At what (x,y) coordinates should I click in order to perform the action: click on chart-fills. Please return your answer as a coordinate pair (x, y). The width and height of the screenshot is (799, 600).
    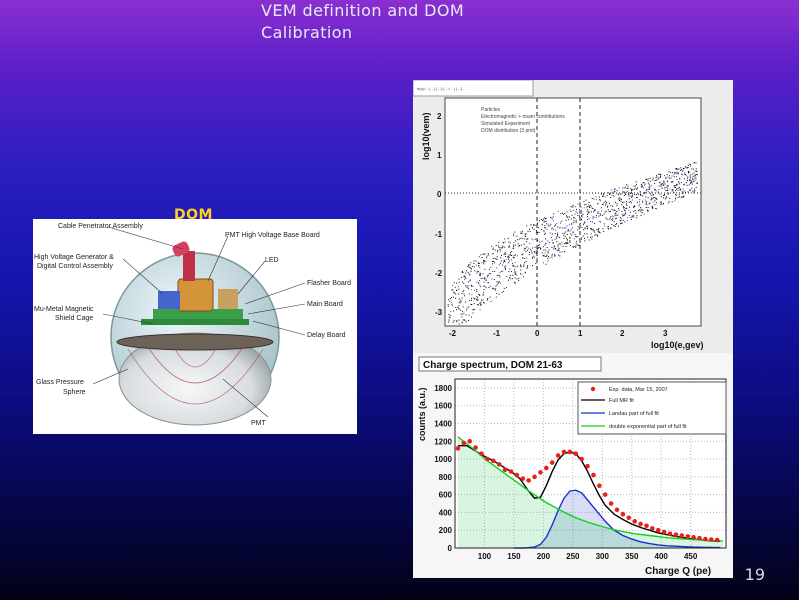
    Looking at the image, I should click on (590, 492).